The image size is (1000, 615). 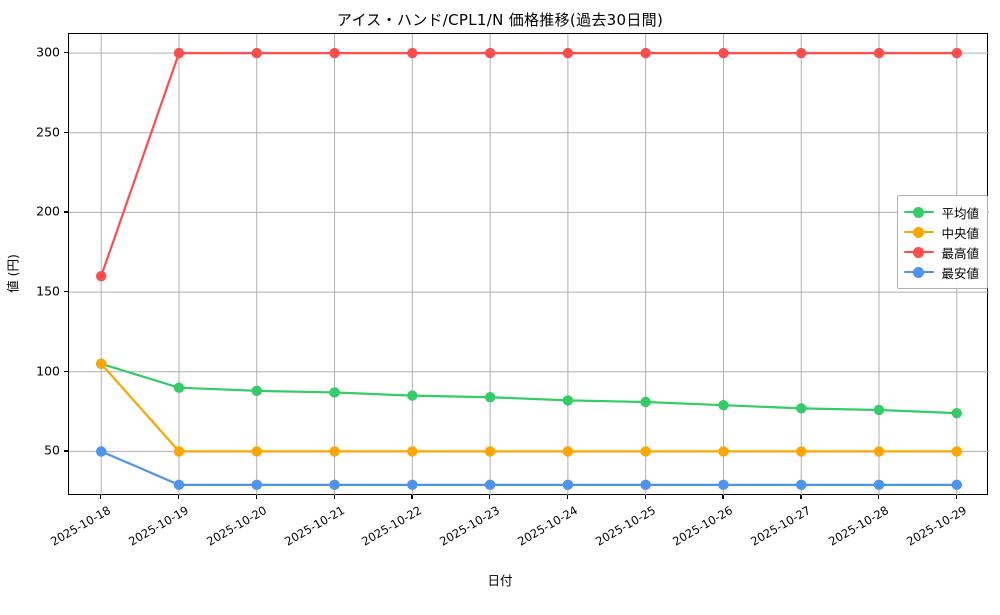 I want to click on legend-label: 最安値, so click(x=960, y=273).